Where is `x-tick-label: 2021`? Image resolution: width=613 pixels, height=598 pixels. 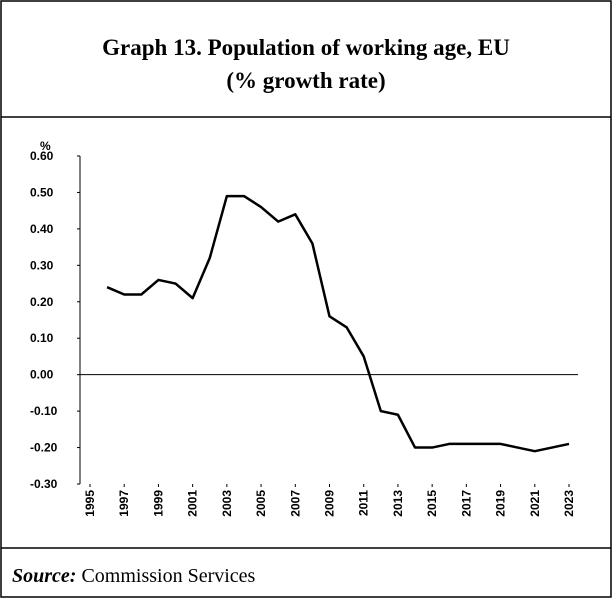
x-tick-label: 2021 is located at coordinates (535, 503).